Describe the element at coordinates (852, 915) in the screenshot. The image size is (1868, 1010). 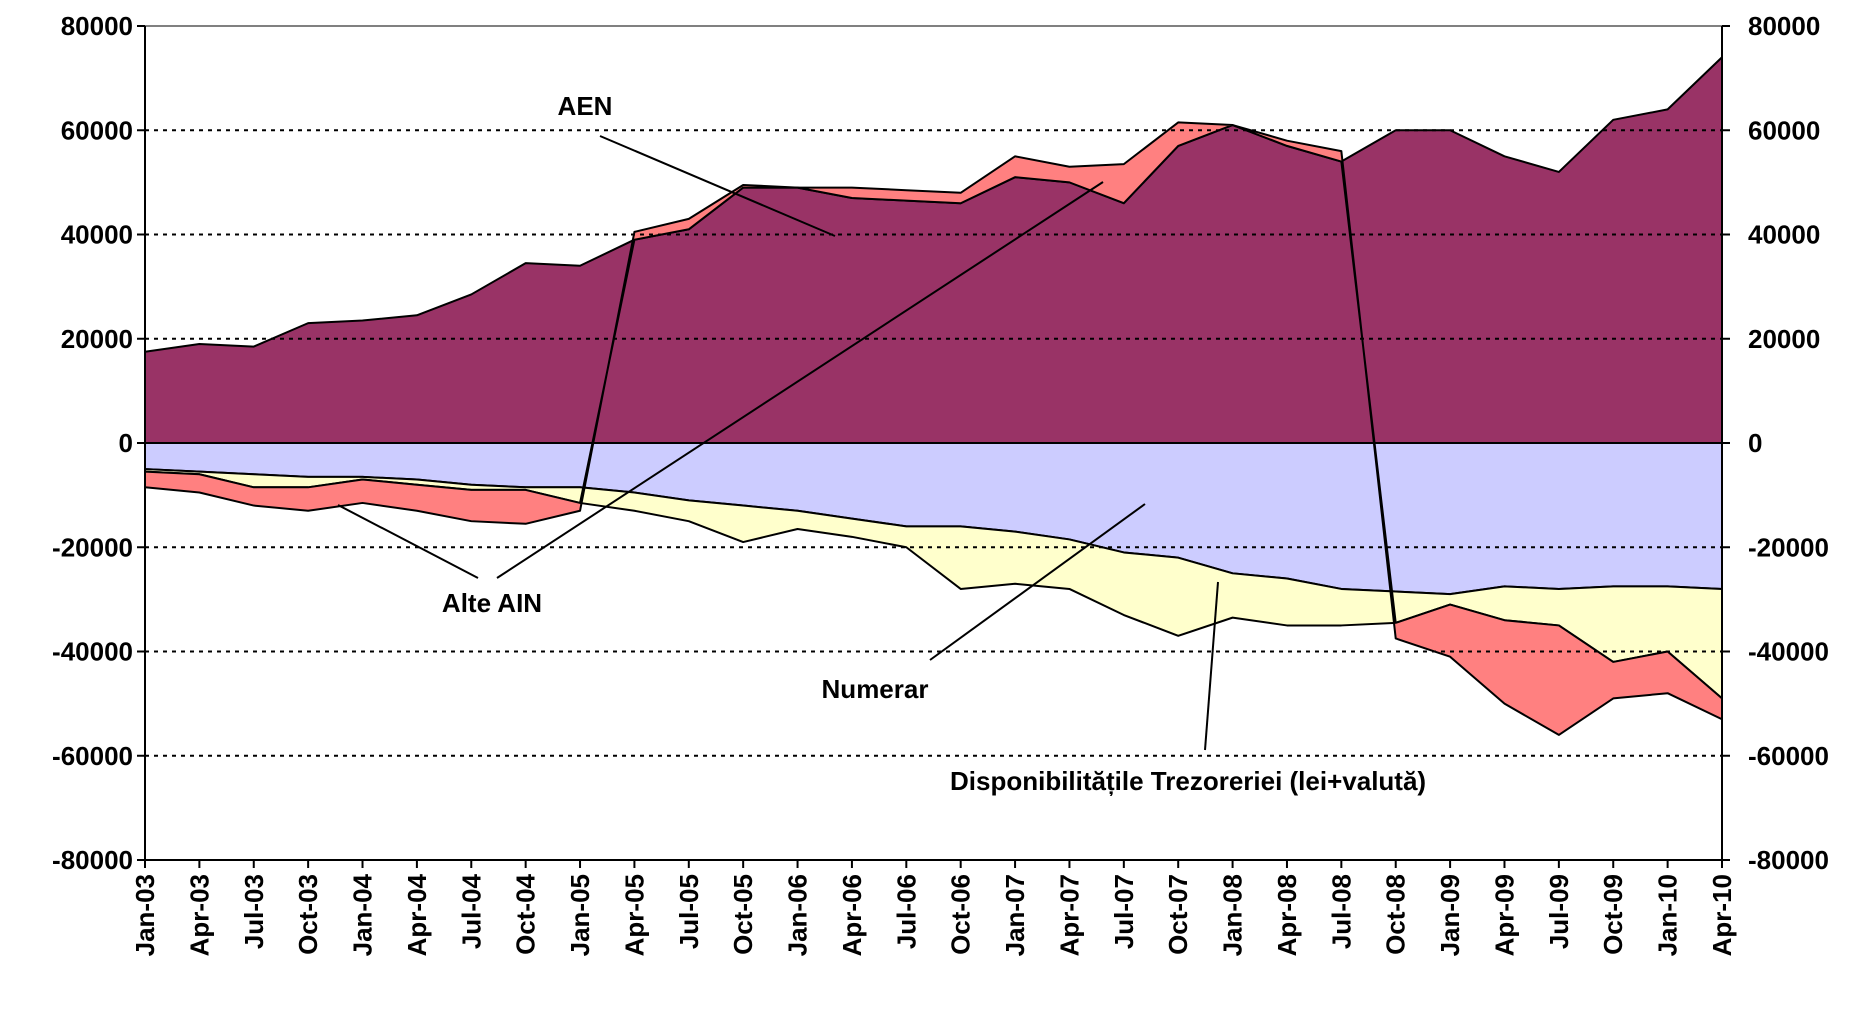
I see `x-tick-label: Apr-06` at that location.